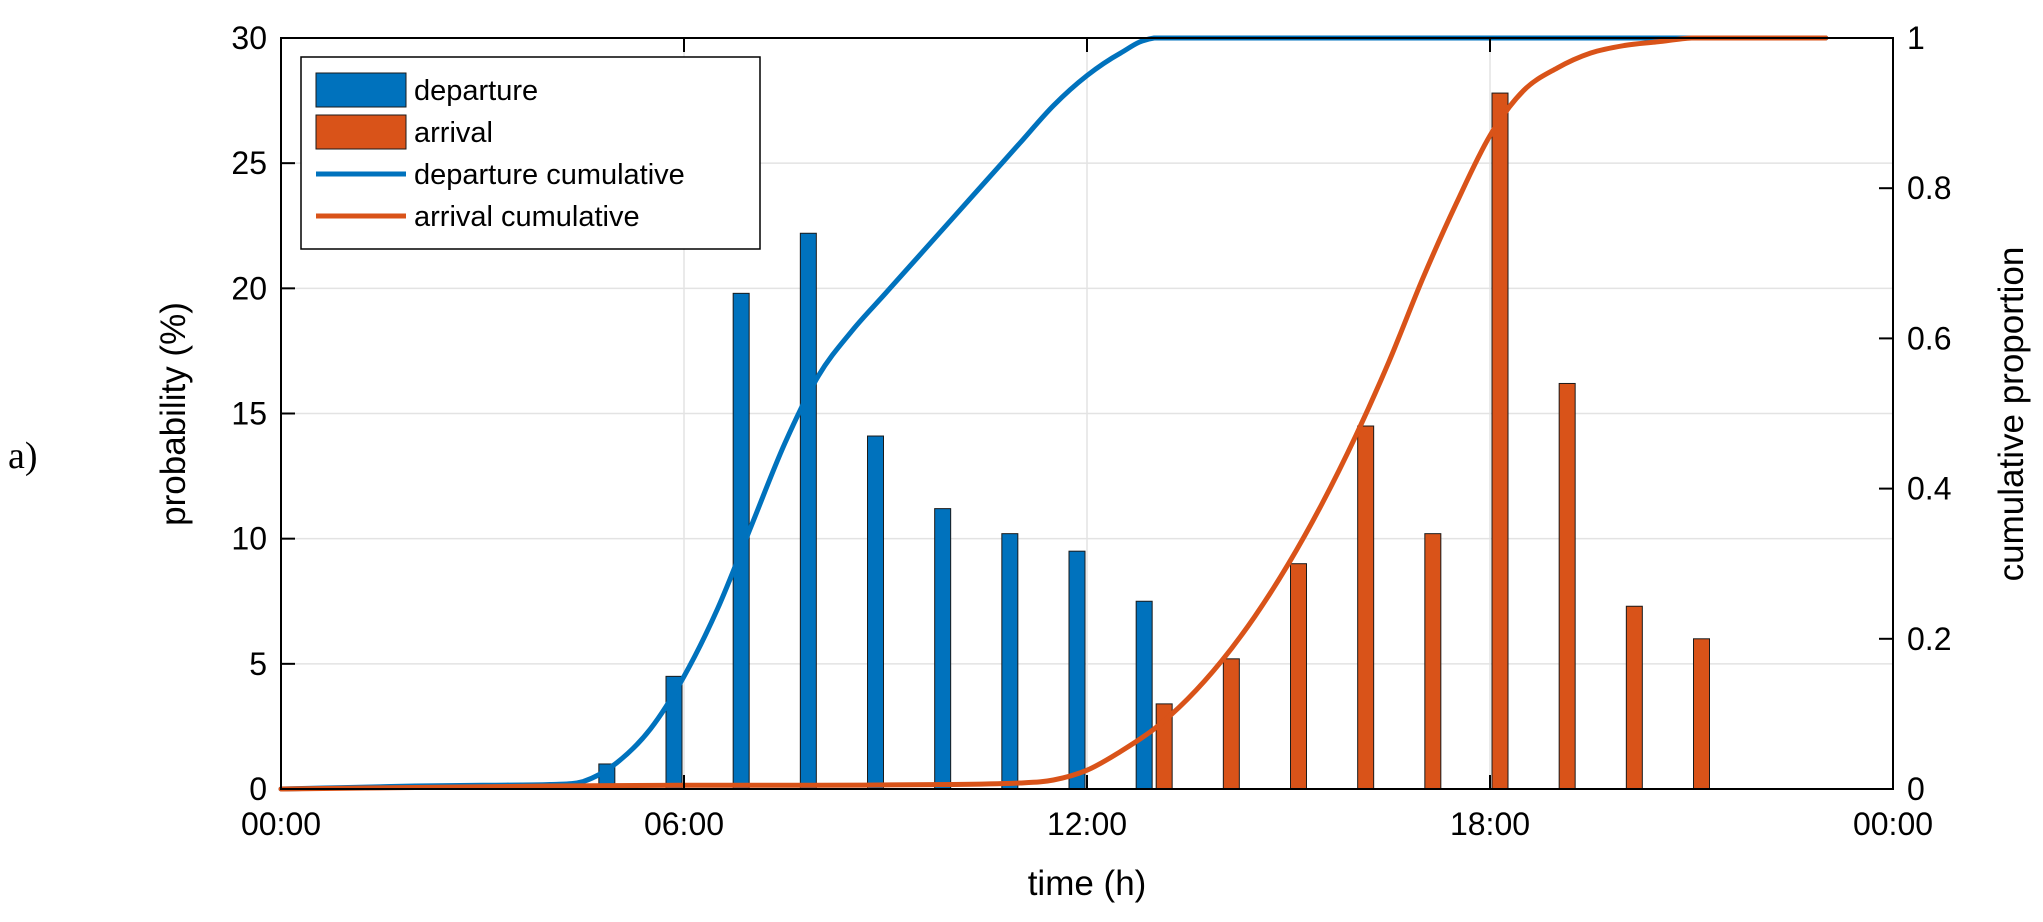 The height and width of the screenshot is (922, 2043). What do you see at coordinates (173, 414) in the screenshot?
I see `y-axis-label: probability (%)` at bounding box center [173, 414].